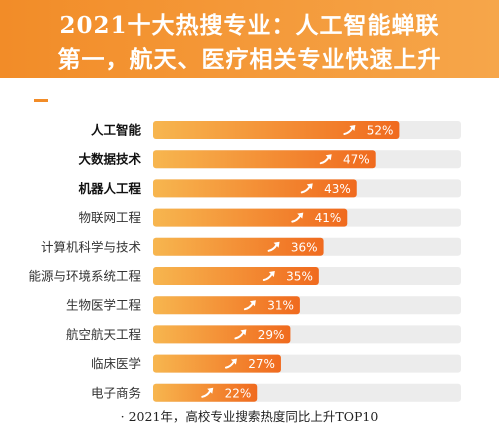  Describe the element at coordinates (109, 159) in the screenshot. I see `category-label: 大数据技术` at that location.